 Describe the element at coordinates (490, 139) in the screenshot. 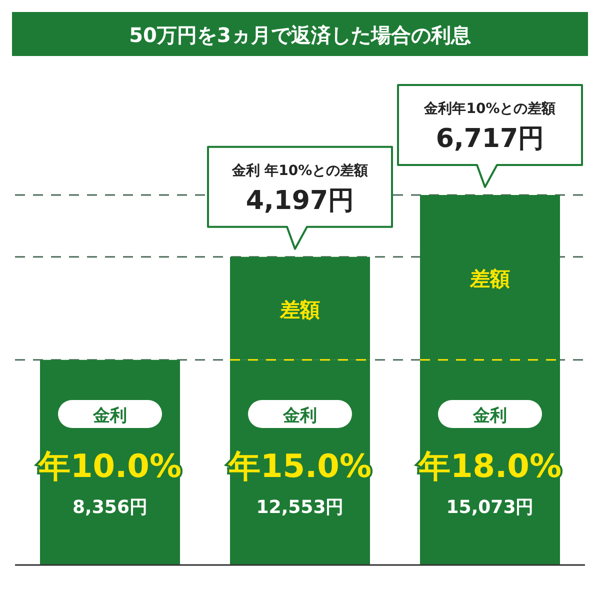

I see `data-label: 6,717円` at that location.